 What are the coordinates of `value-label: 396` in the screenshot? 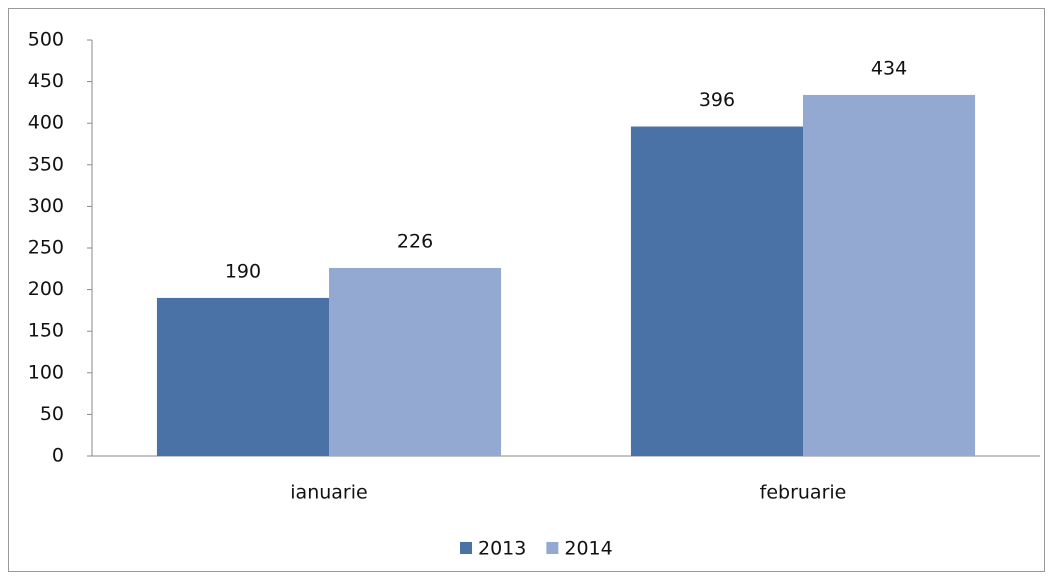 It's located at (717, 100).